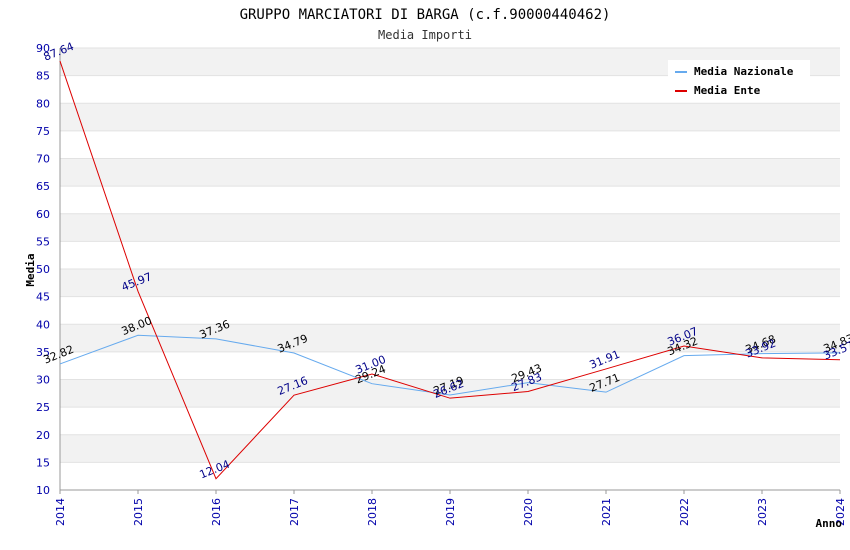 The width and height of the screenshot is (850, 550). What do you see at coordinates (294, 512) in the screenshot?
I see `x-tick-label: 2017` at bounding box center [294, 512].